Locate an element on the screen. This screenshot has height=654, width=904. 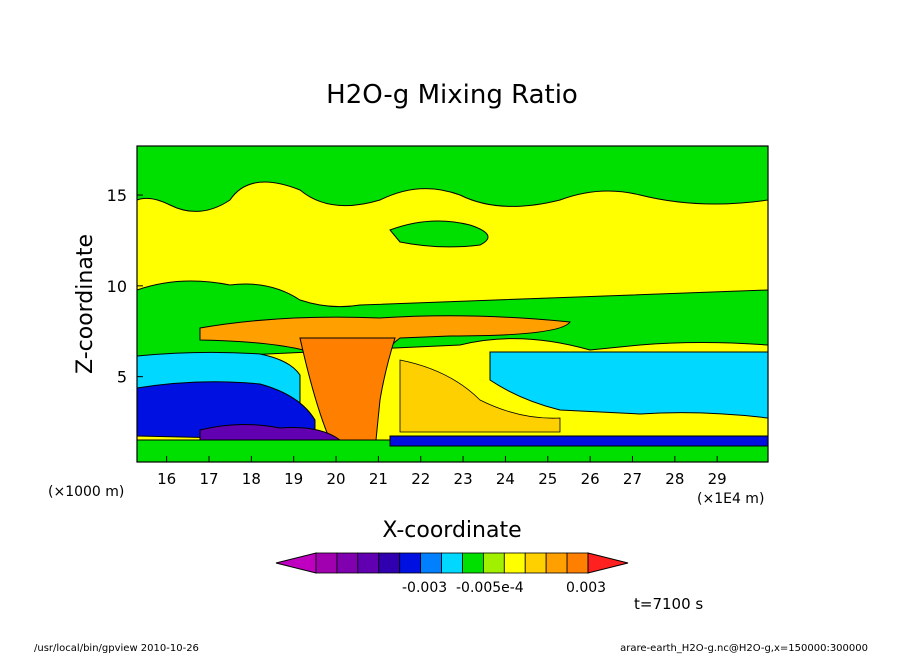
x-tick-label: 25 is located at coordinates (547, 479).